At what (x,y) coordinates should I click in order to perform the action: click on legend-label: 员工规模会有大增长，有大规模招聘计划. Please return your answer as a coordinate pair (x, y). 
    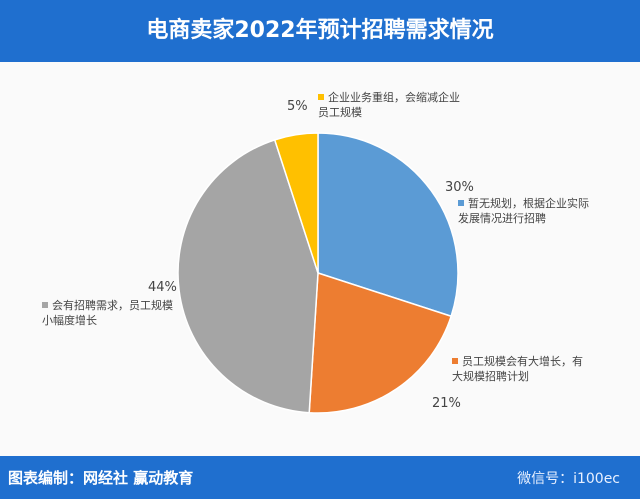
    Looking at the image, I should click on (517, 369).